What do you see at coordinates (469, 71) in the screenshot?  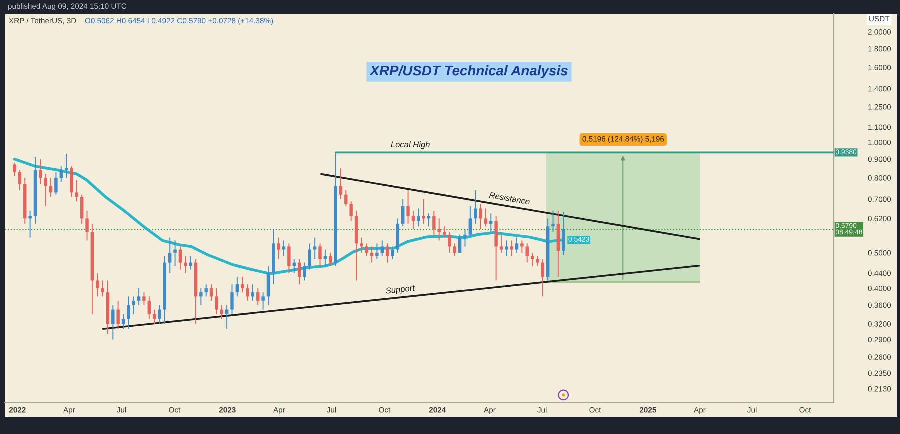 I see `text: XRP/USDT Technical Analysis` at bounding box center [469, 71].